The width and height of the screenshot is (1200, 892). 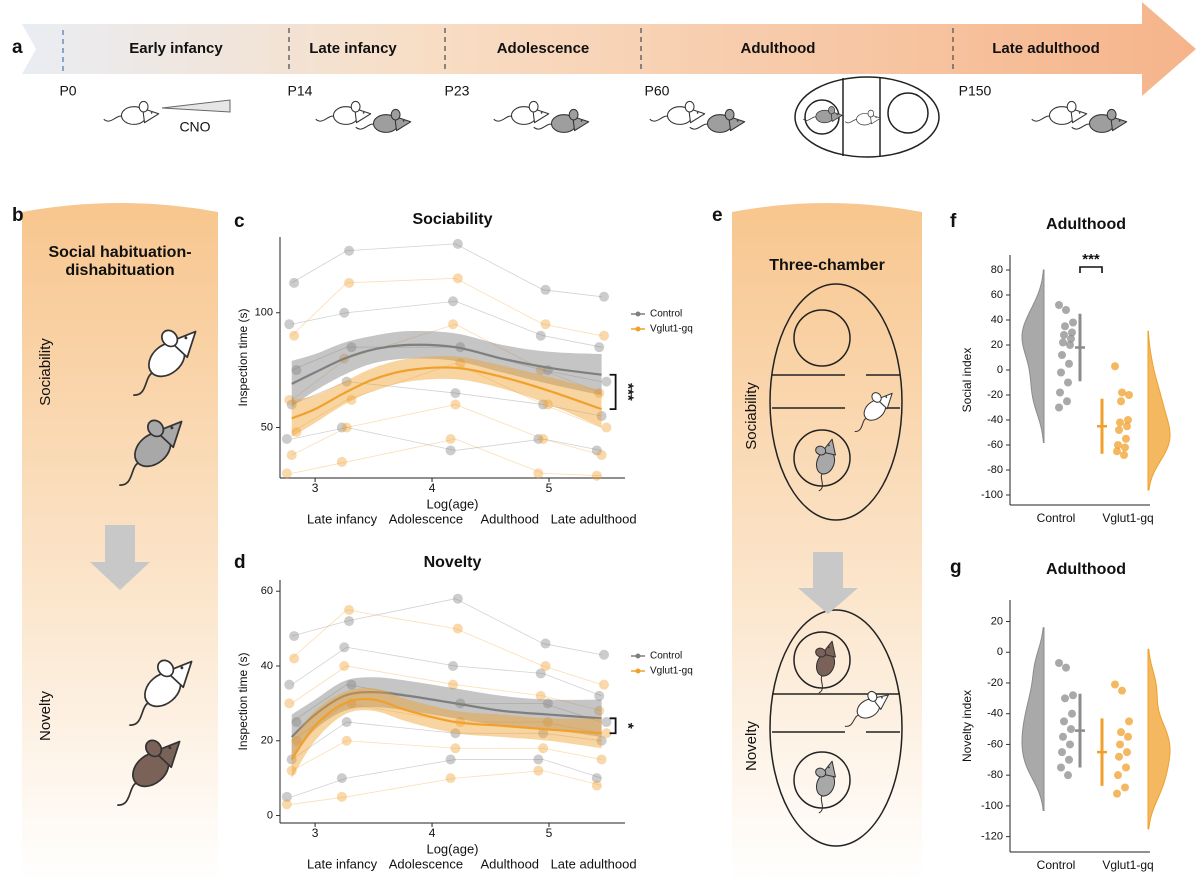 What do you see at coordinates (119, 261) in the screenshot?
I see `title-box: Social habituation-dishabituation` at bounding box center [119, 261].